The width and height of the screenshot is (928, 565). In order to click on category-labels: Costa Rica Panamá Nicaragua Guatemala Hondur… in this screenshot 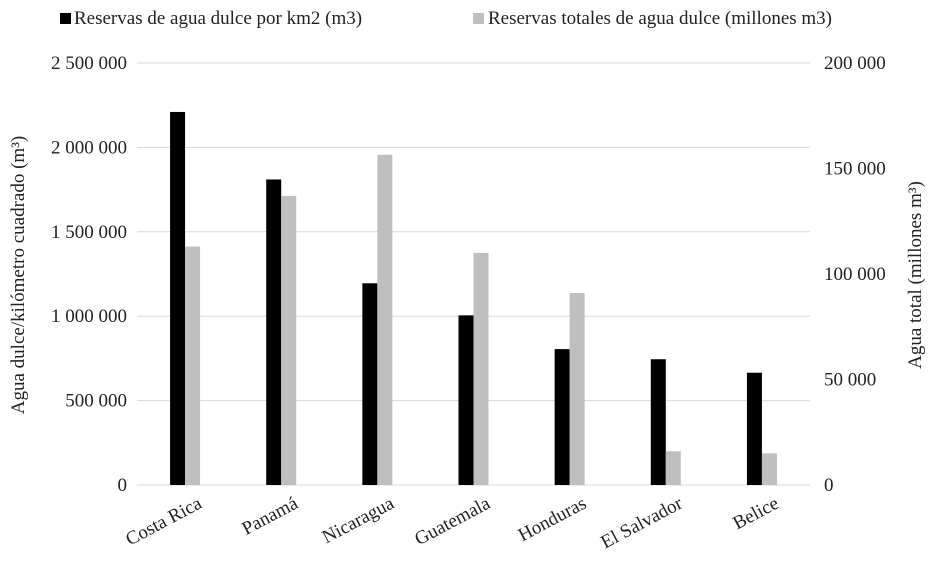, I will do `click(452, 523)`.